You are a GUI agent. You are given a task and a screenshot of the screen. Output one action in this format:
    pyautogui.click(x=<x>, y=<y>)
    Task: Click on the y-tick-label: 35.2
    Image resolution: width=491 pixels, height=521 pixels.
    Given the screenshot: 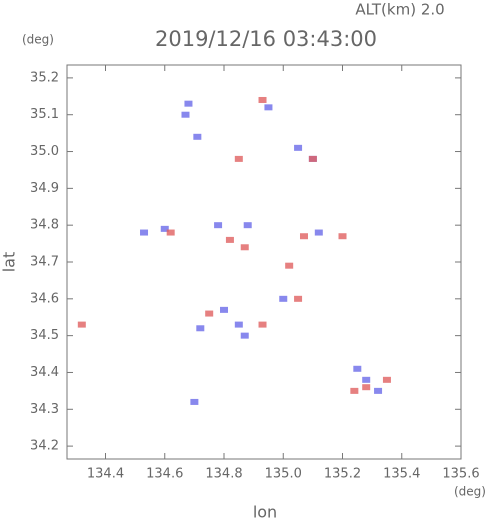 What is the action you would take?
    pyautogui.click(x=44, y=77)
    